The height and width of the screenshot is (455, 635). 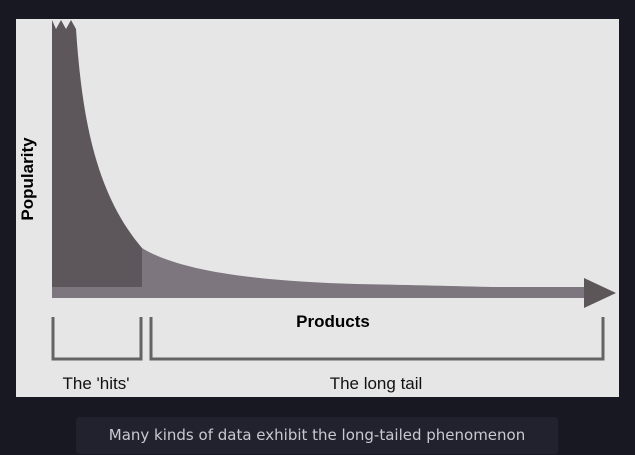 What do you see at coordinates (600, 293) in the screenshot?
I see `x-axis-arrowhead` at bounding box center [600, 293].